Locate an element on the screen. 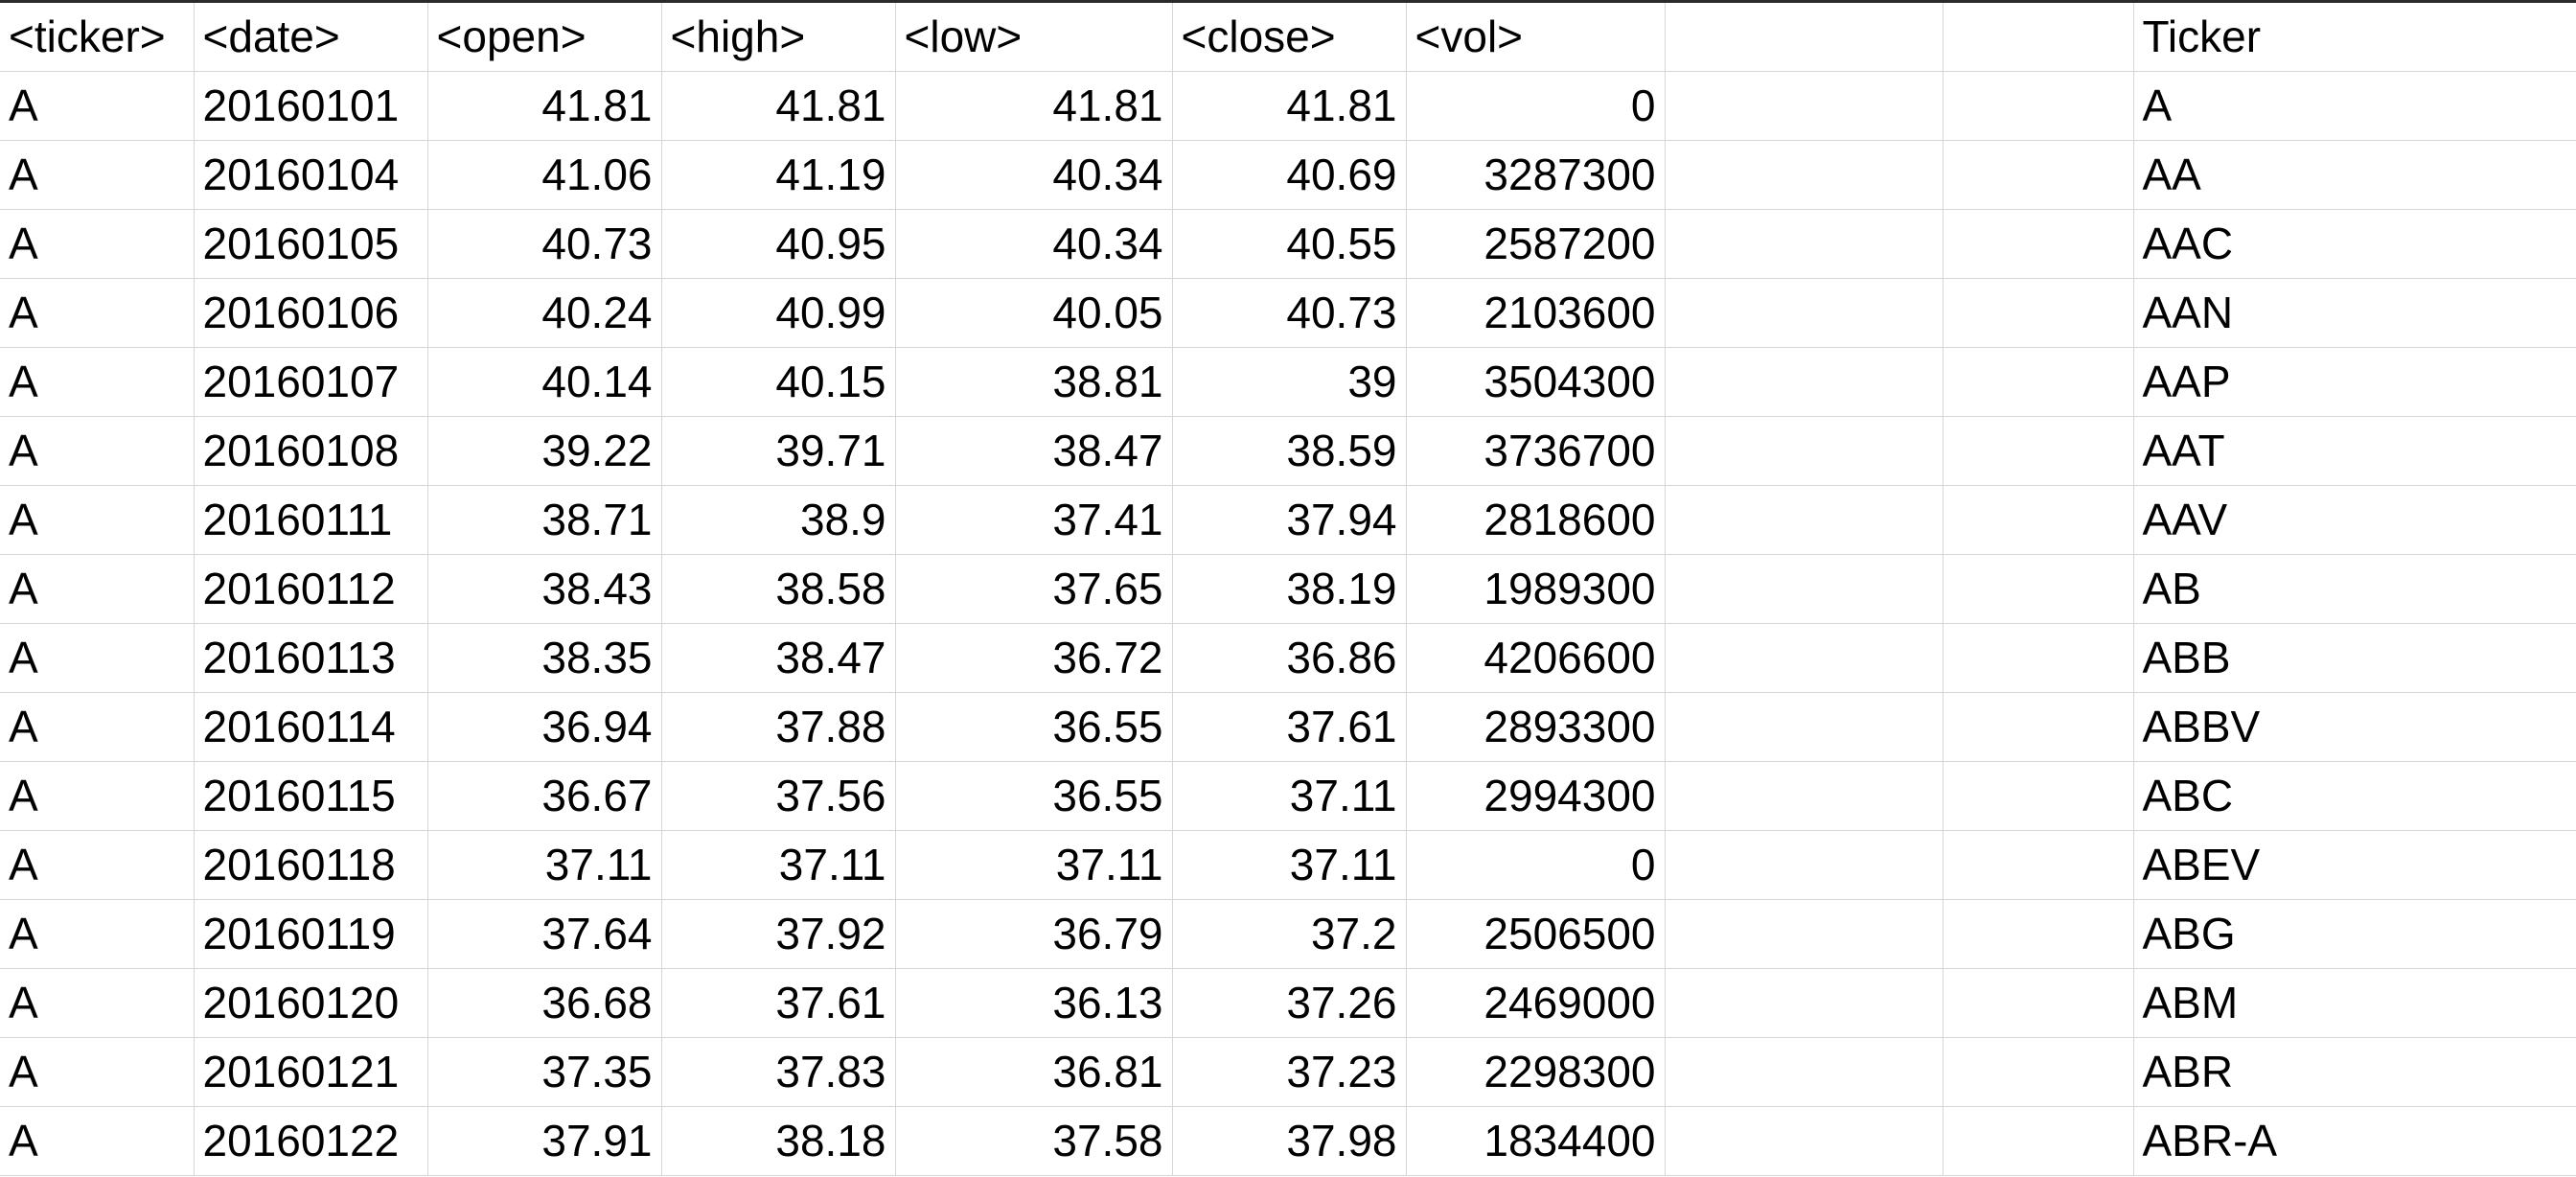  cell-open: 37.64 is located at coordinates (544, 934).